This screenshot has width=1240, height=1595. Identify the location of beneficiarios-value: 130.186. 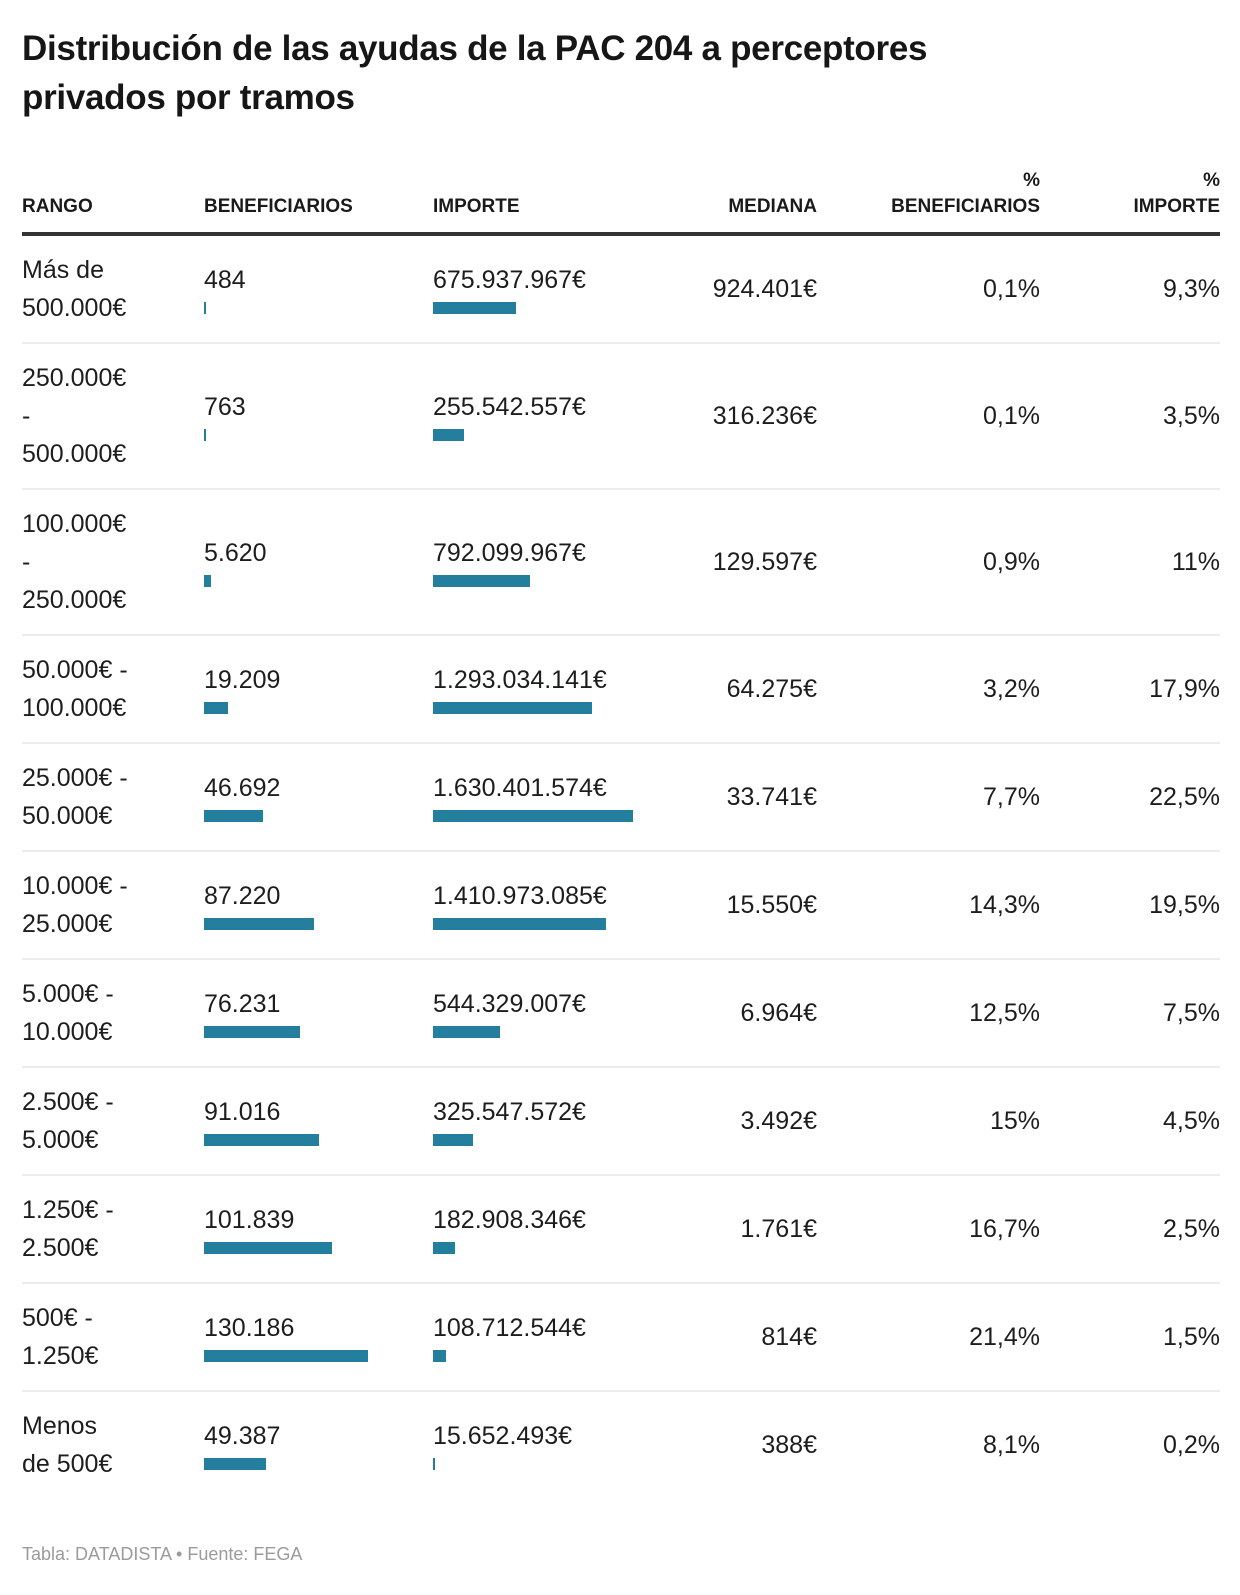
(249, 1327).